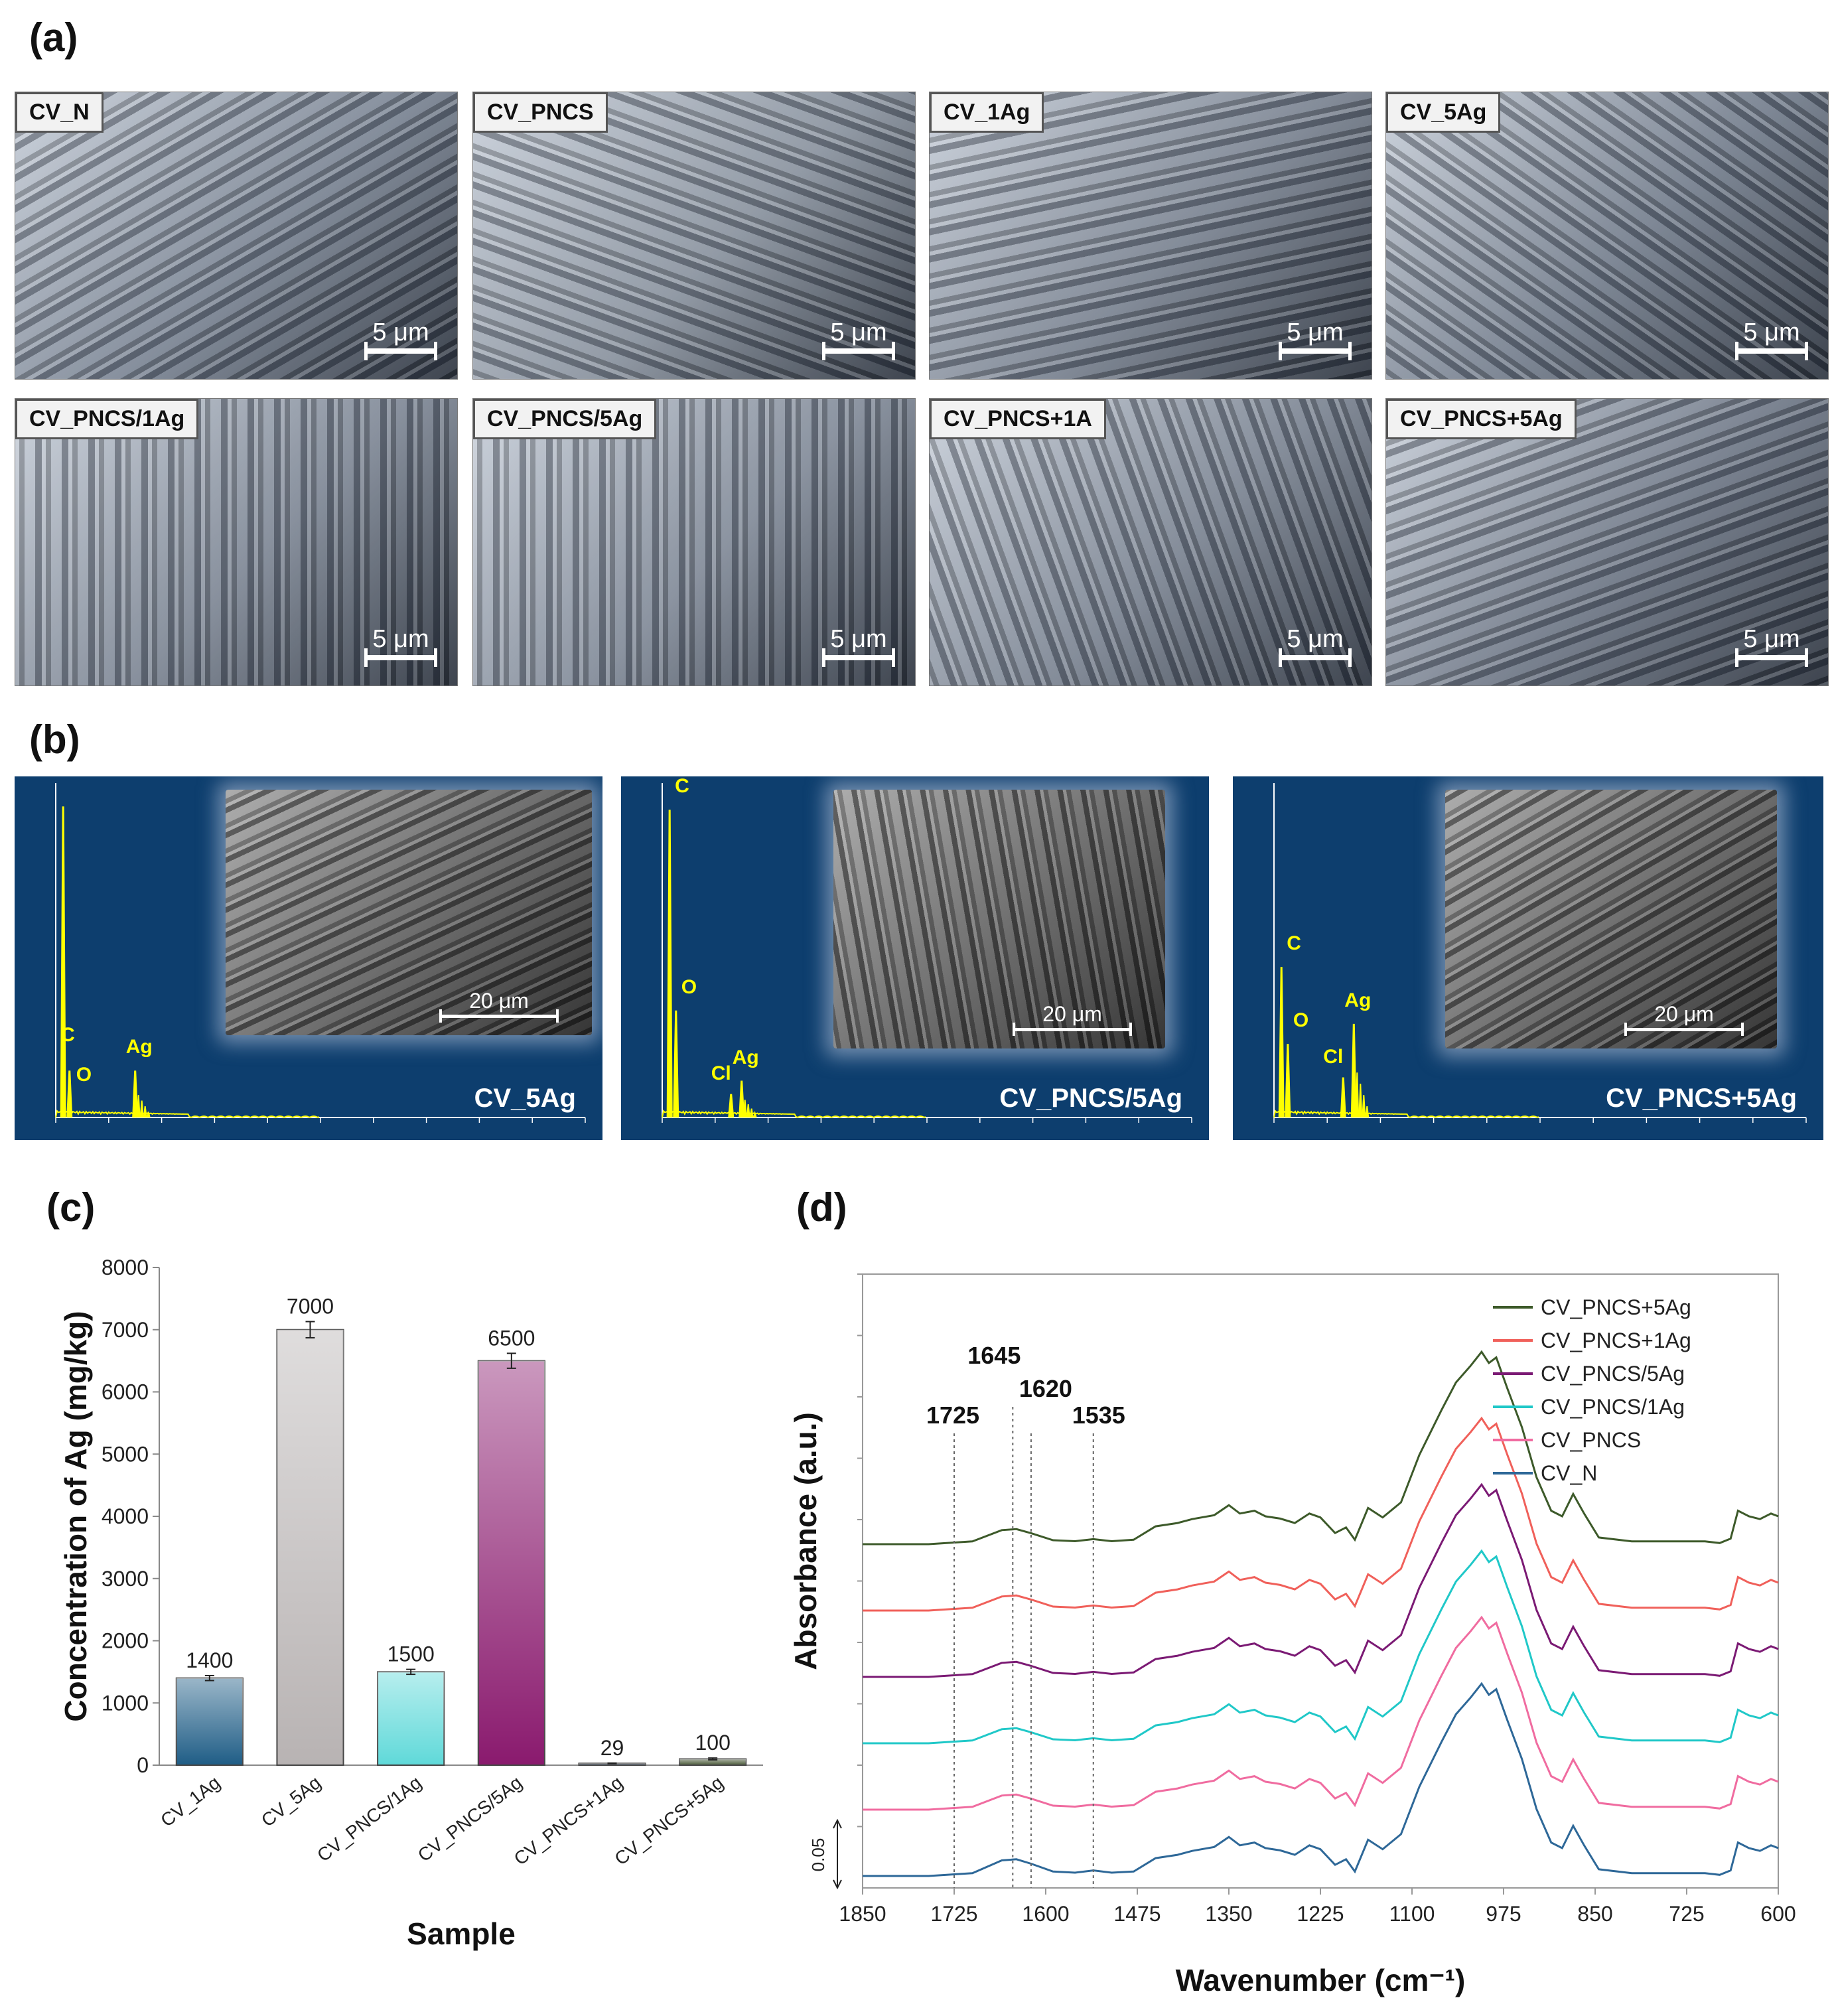 This screenshot has height=2016, width=1834. I want to click on y-tick-label: 5000, so click(125, 1454).